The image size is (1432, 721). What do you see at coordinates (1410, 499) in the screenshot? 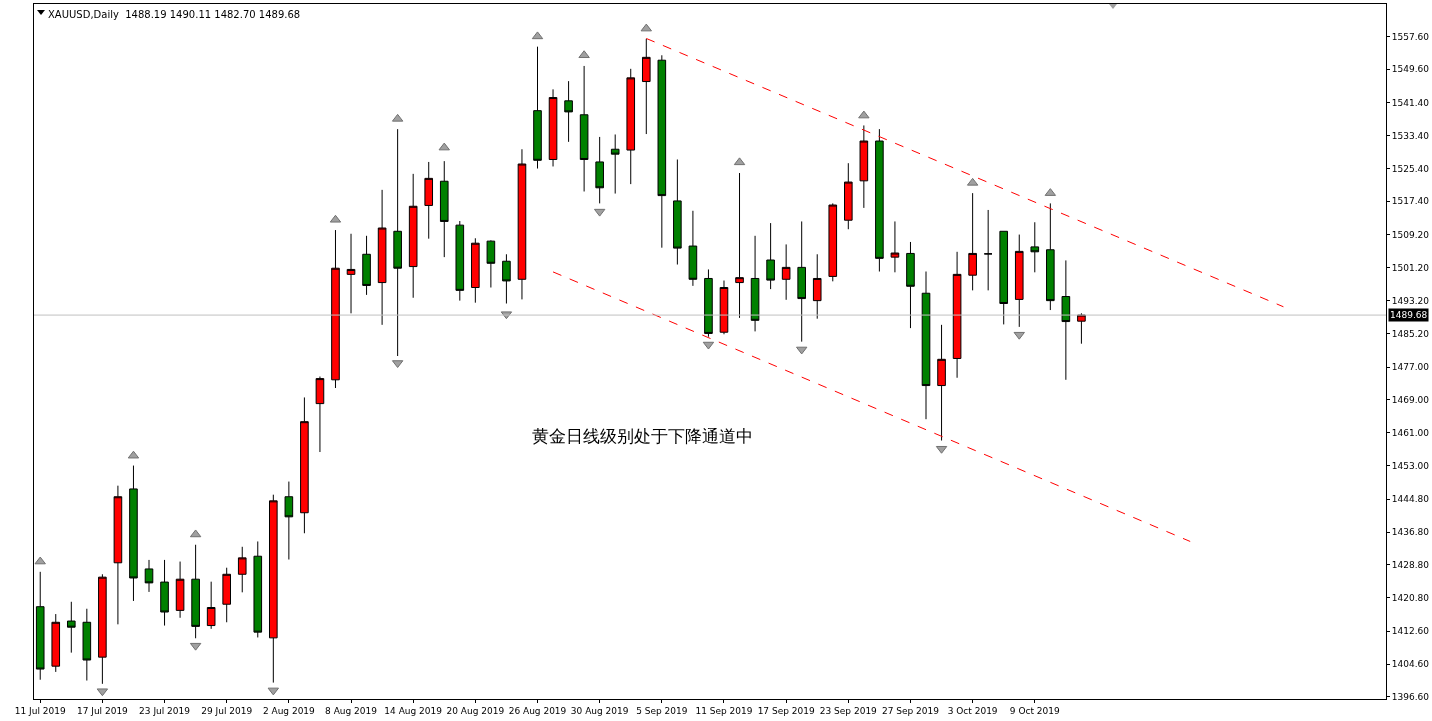
I see `y-tick-label: 1444.80` at bounding box center [1410, 499].